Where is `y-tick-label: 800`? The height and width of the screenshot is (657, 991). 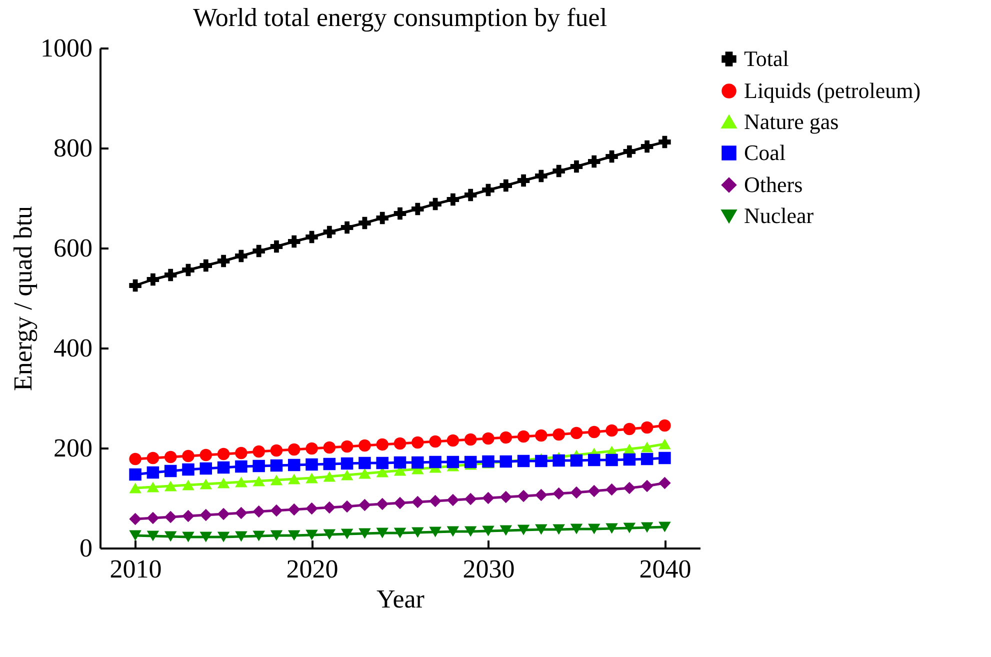 y-tick-label: 800 is located at coordinates (73, 148).